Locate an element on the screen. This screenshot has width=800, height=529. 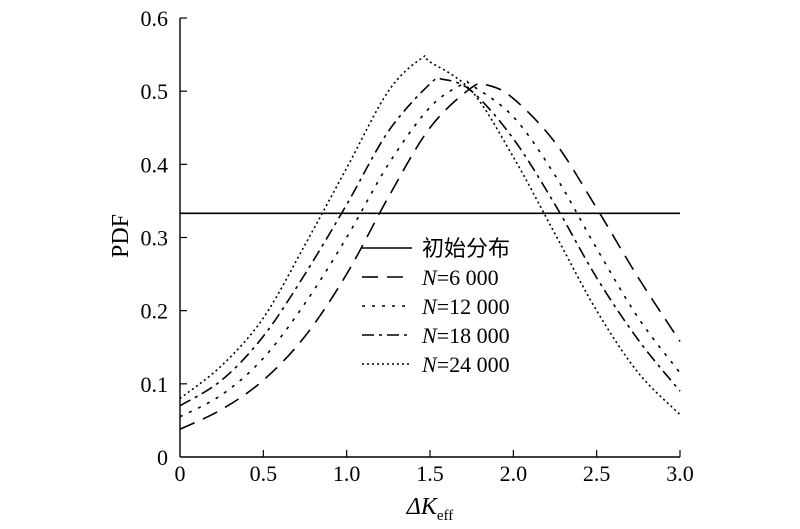
legend-label-2: N=6 000 is located at coordinates (460, 277).